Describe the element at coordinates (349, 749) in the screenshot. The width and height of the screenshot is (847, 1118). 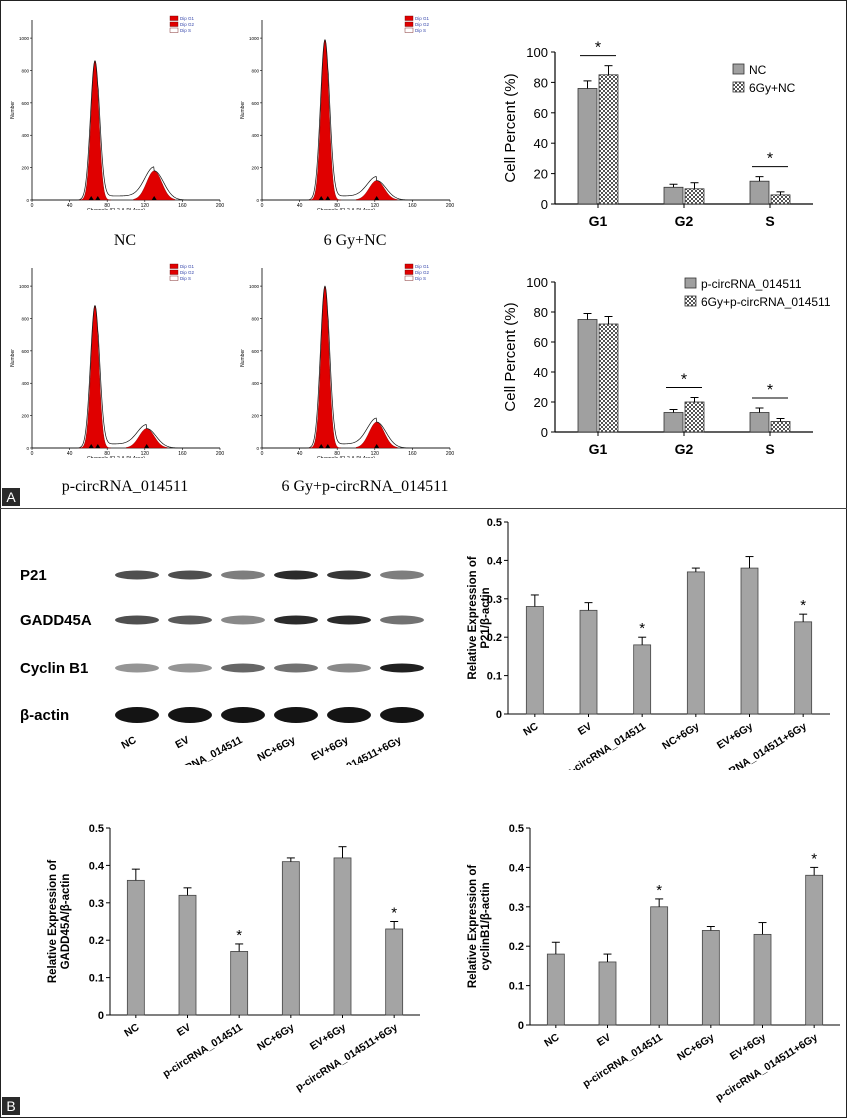
I see `blot-lane-label: p-circRNA_014511+6Gy` at that location.